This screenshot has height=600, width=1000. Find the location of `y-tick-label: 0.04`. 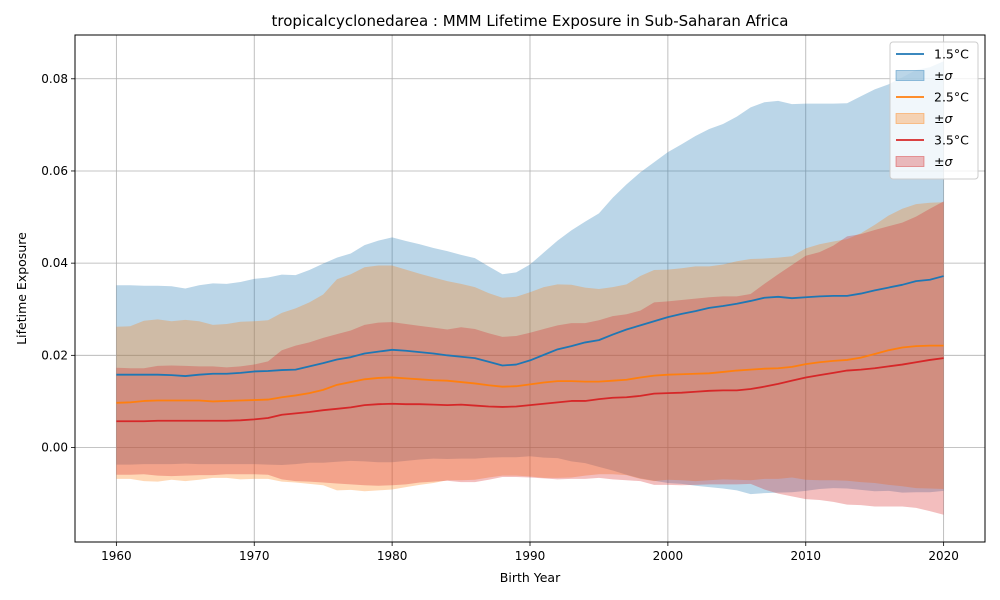

y-tick-label: 0.04 is located at coordinates (54, 263).